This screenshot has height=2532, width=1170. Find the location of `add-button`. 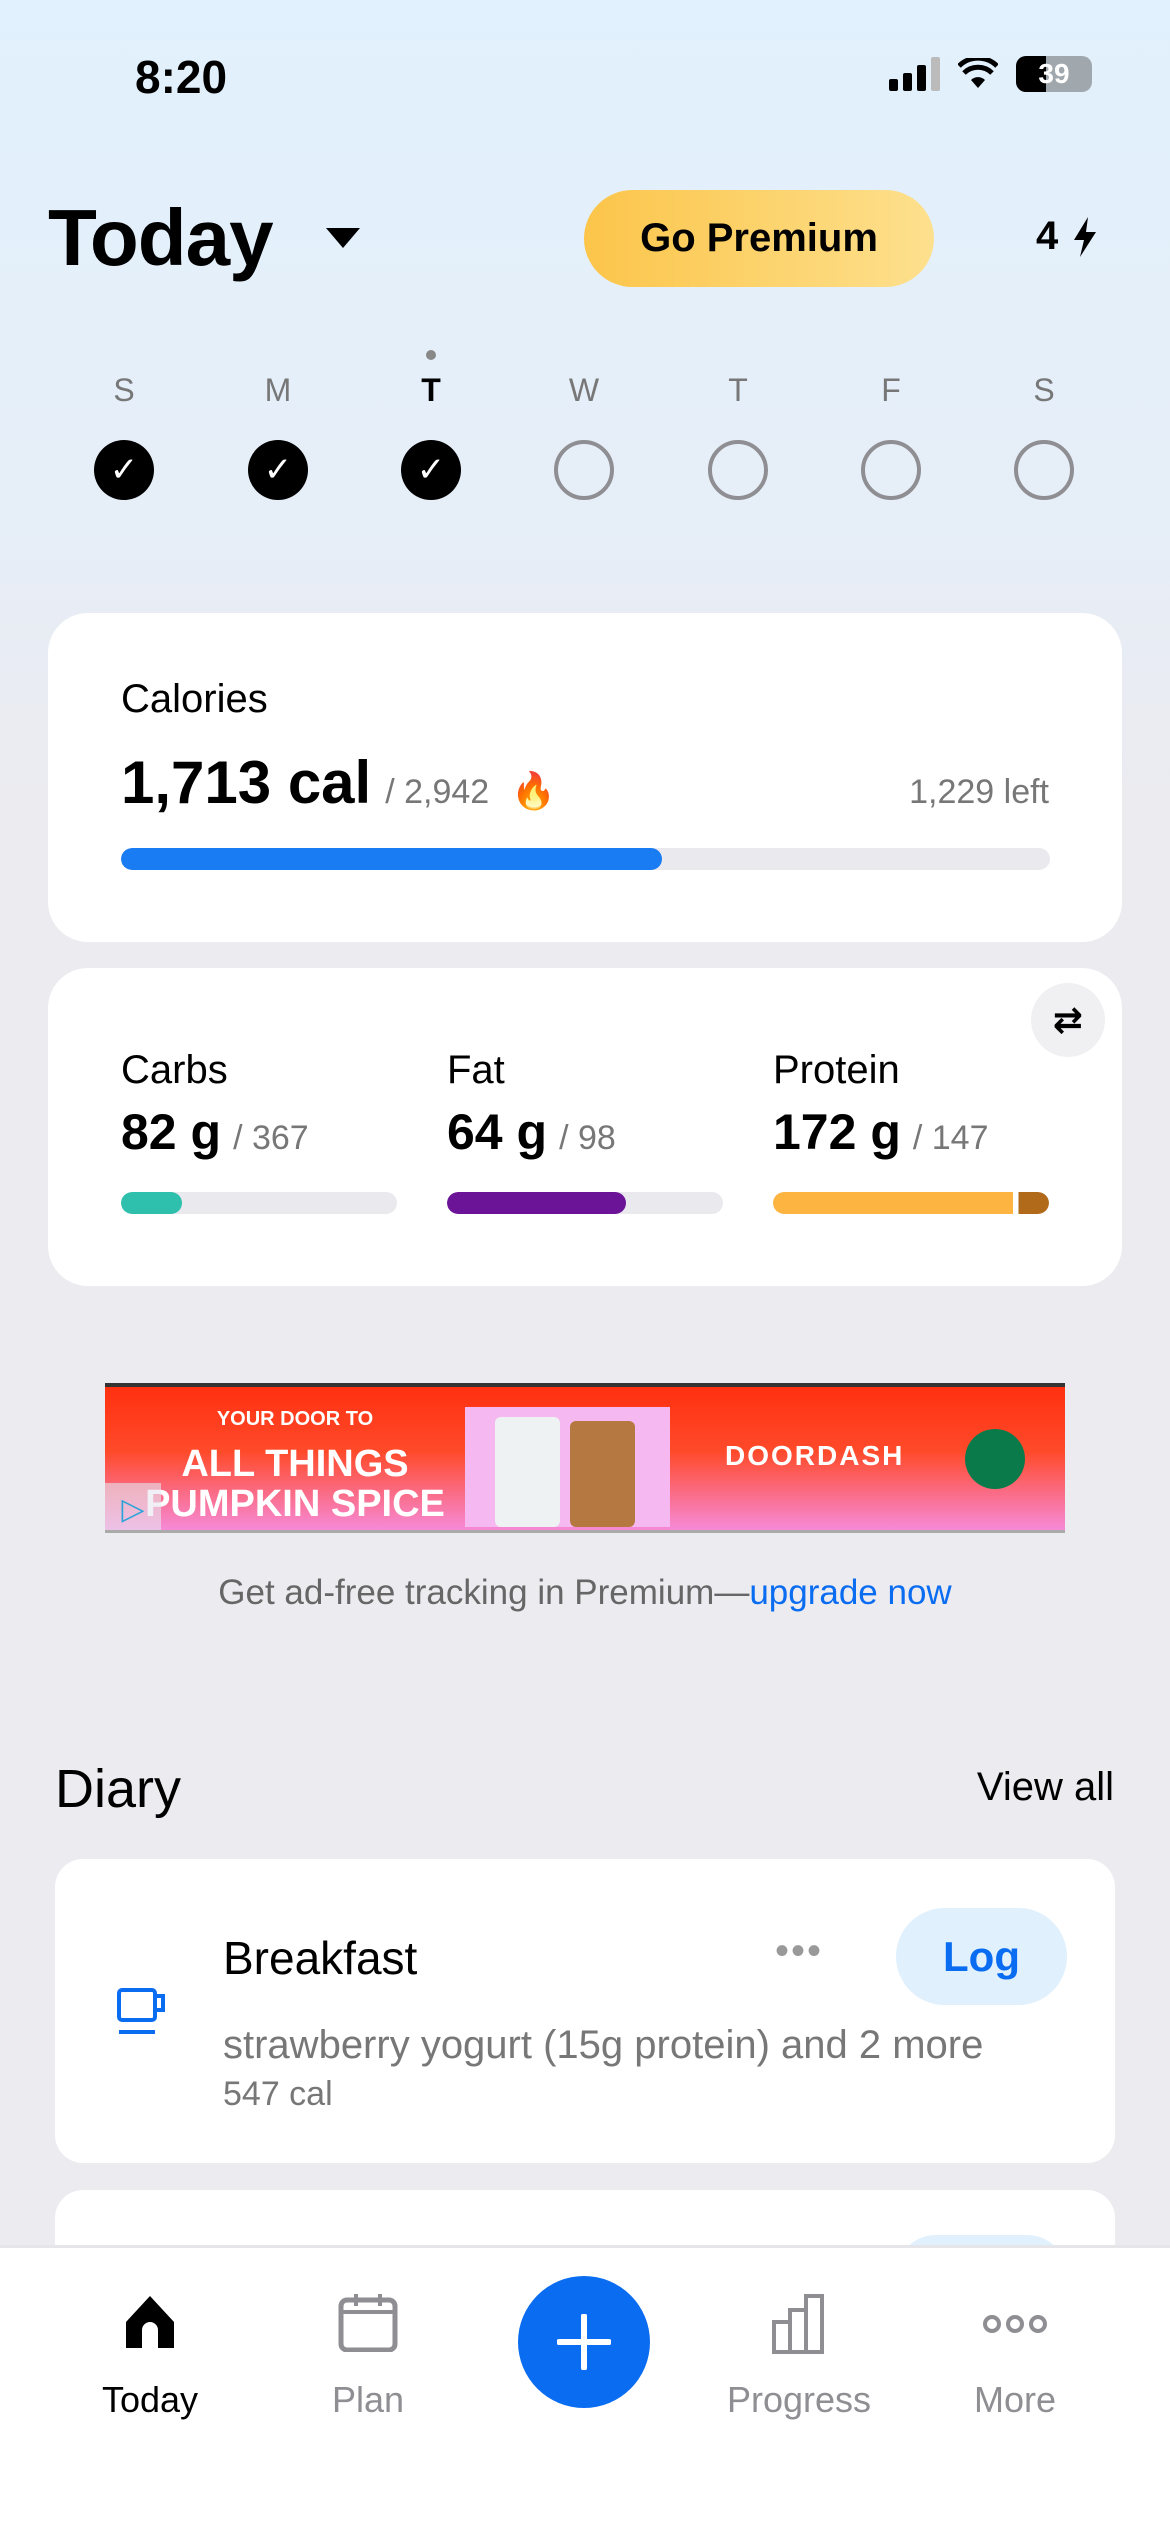

add-button is located at coordinates (584, 2342).